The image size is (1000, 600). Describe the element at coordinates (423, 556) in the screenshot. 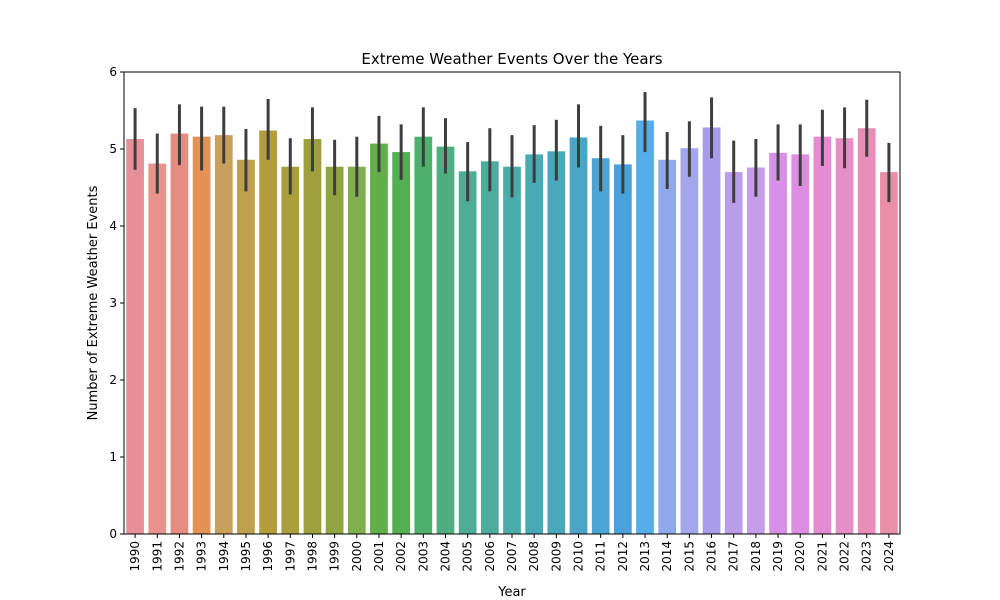

I see `x-tick-label: 2003` at that location.